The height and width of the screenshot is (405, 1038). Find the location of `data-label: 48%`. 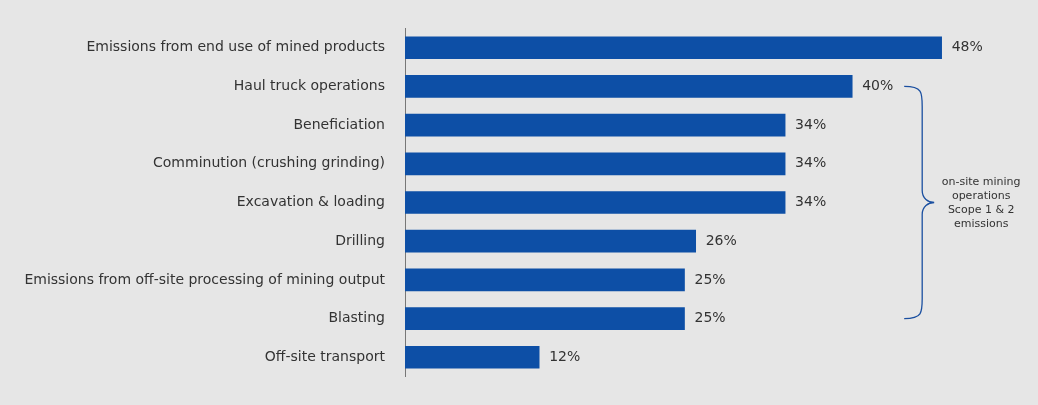

data-label: 48% is located at coordinates (967, 46).